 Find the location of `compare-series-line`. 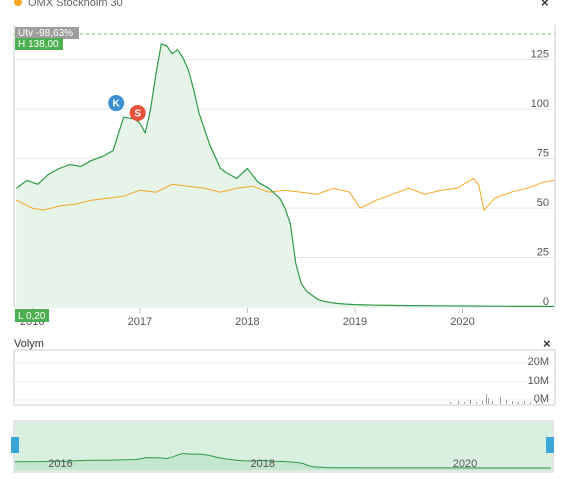

compare-series-line is located at coordinates (284, 194).